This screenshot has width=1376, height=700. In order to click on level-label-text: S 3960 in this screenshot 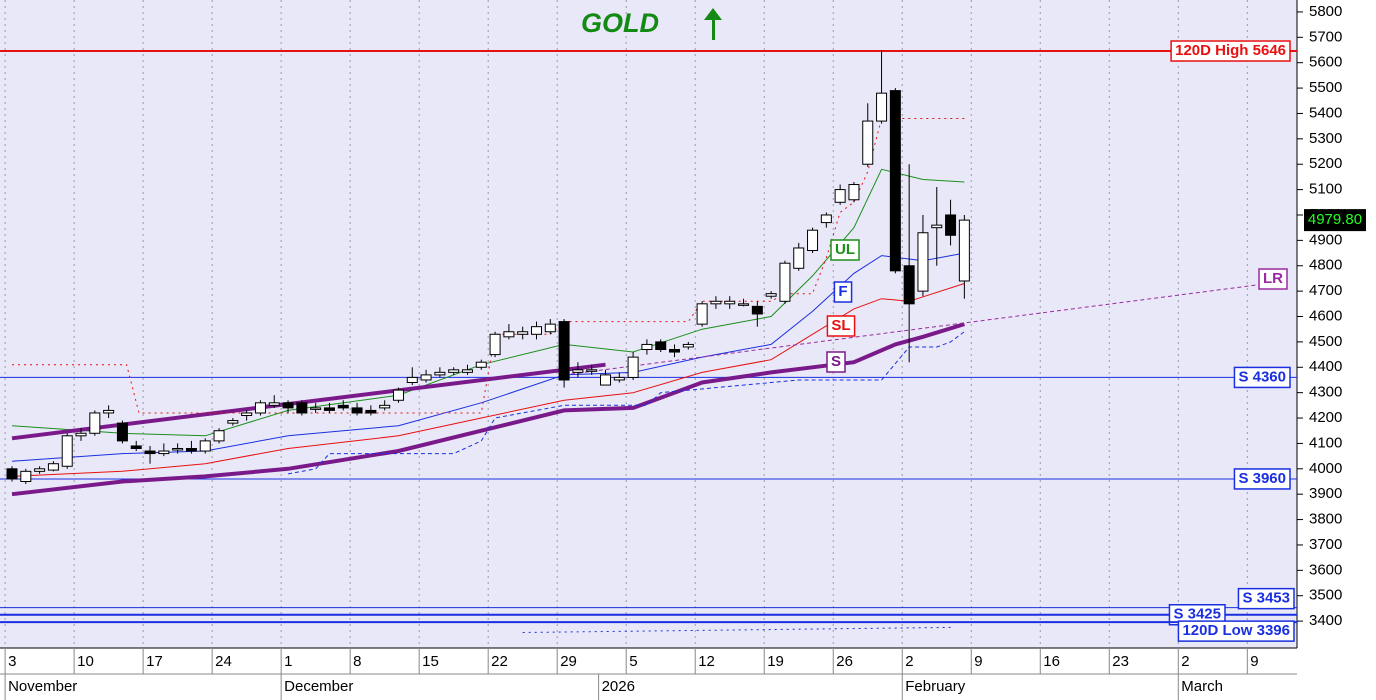, I will do `click(1262, 478)`.